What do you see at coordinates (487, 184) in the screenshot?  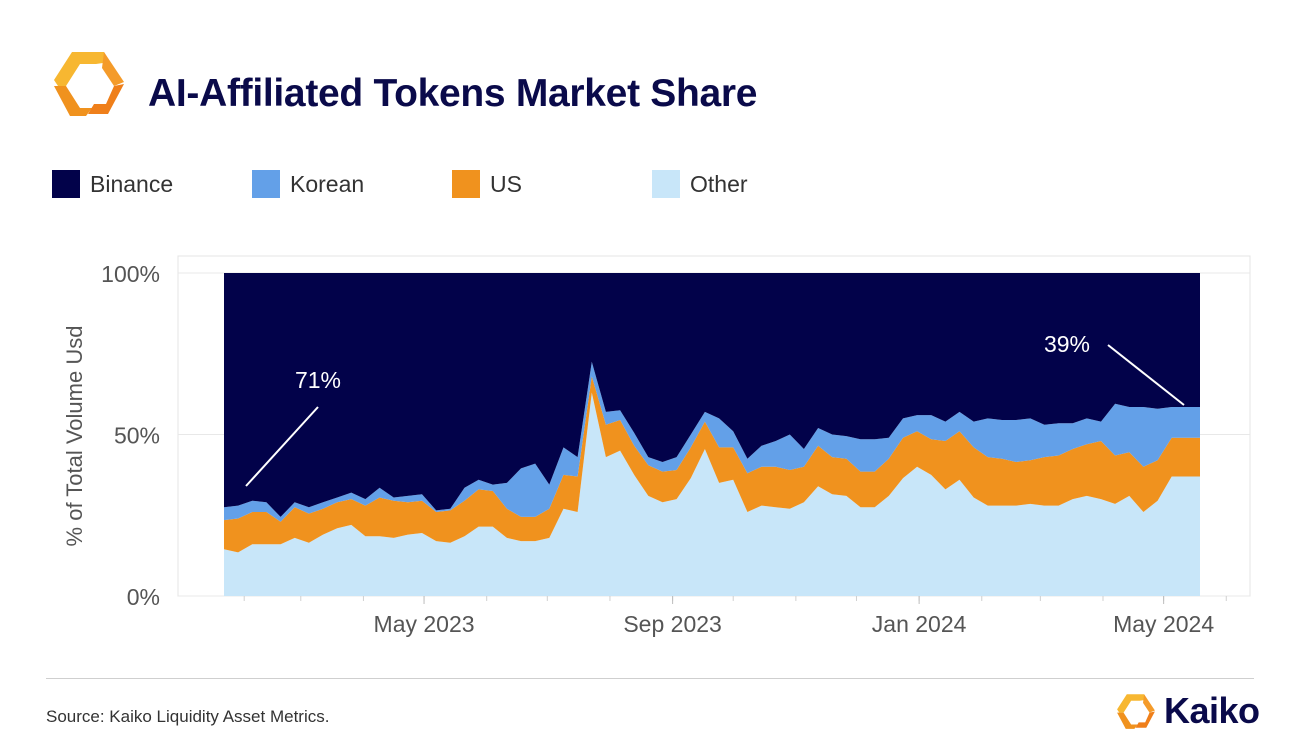 I see `legend-item-us: US` at bounding box center [487, 184].